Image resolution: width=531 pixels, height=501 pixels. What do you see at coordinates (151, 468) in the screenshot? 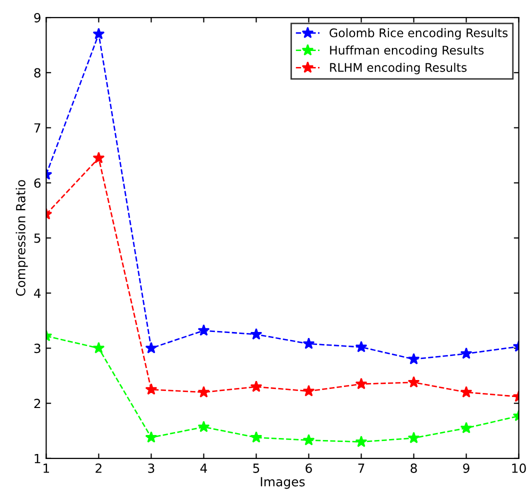
I see `x-tick-label: 3` at bounding box center [151, 468].